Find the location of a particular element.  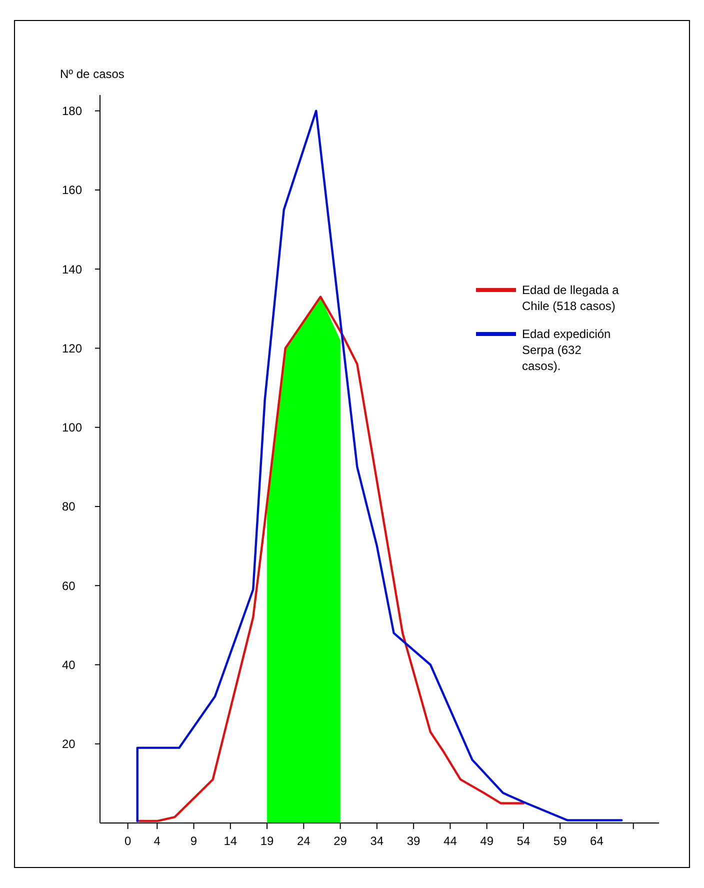

x-tick-label: 4 is located at coordinates (157, 841).